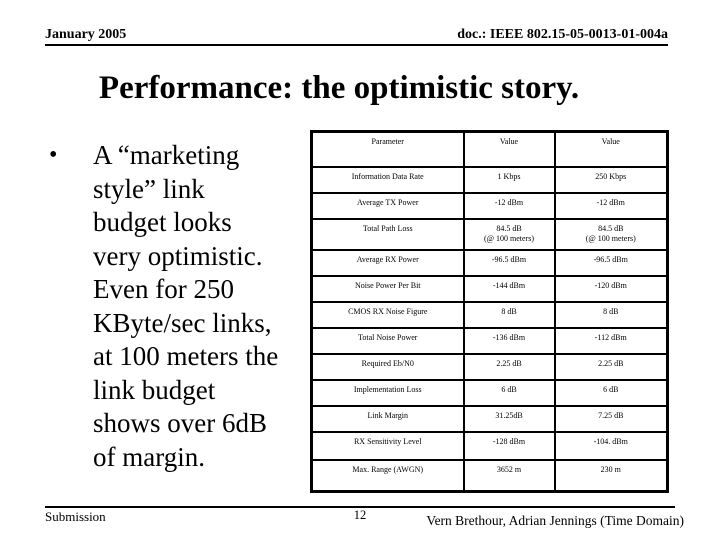  What do you see at coordinates (387, 475) in the screenshot?
I see `param-cell: Max. Range (AWGN)` at bounding box center [387, 475].